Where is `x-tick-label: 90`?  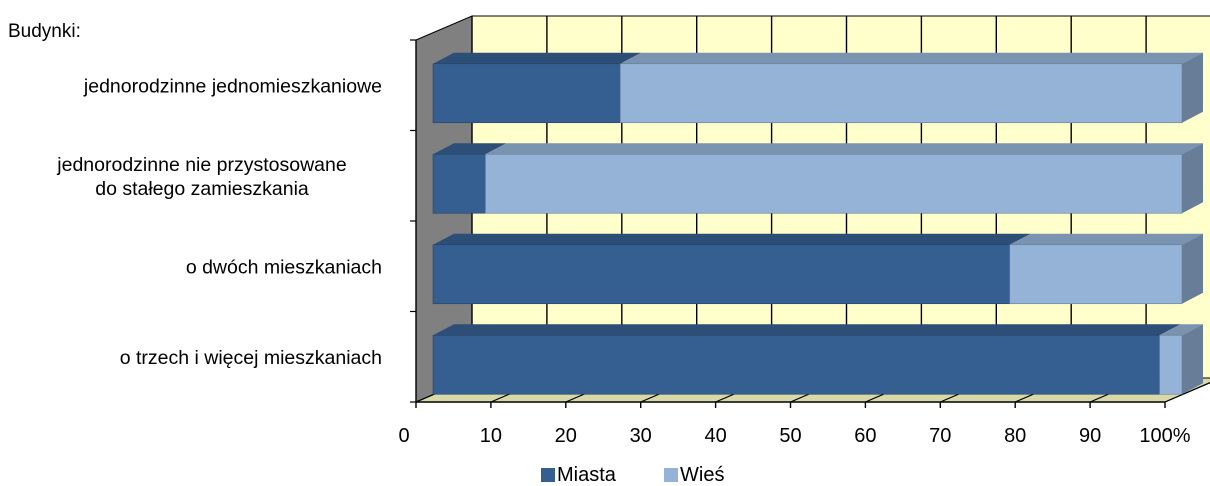 x-tick-label: 90 is located at coordinates (1090, 436).